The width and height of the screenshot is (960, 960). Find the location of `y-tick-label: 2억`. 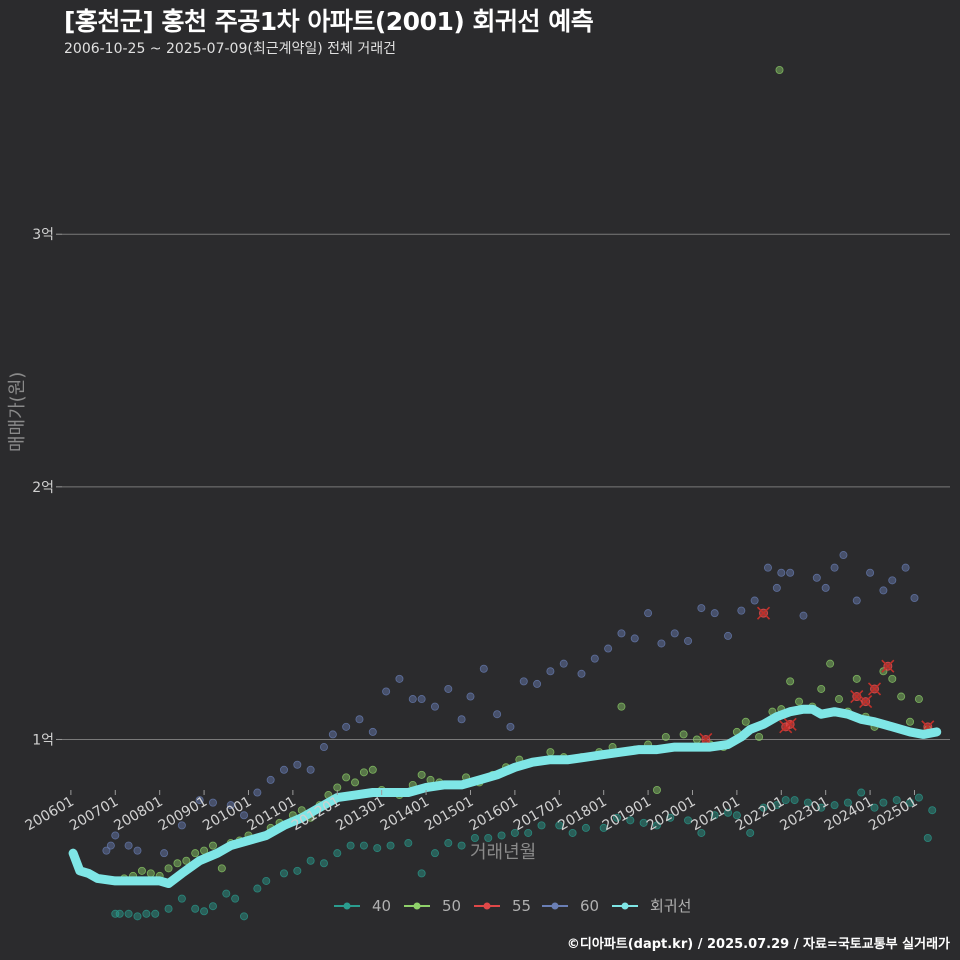

y-tick-label: 2억 is located at coordinates (43, 488).